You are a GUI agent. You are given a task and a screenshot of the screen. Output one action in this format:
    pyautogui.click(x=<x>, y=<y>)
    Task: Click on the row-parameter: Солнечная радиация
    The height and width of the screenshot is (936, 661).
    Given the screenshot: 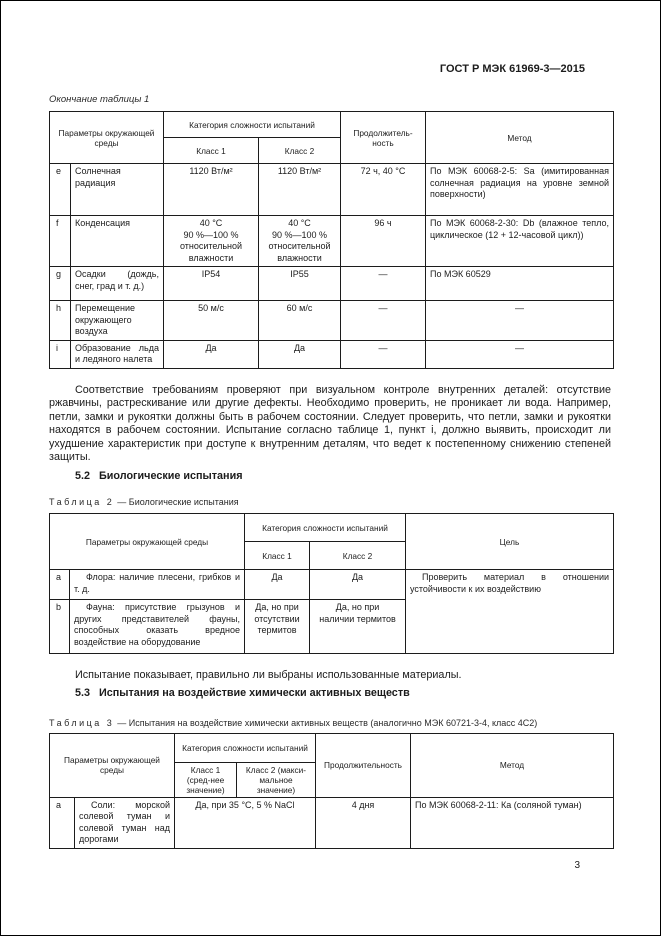 What is the action you would take?
    pyautogui.click(x=117, y=189)
    